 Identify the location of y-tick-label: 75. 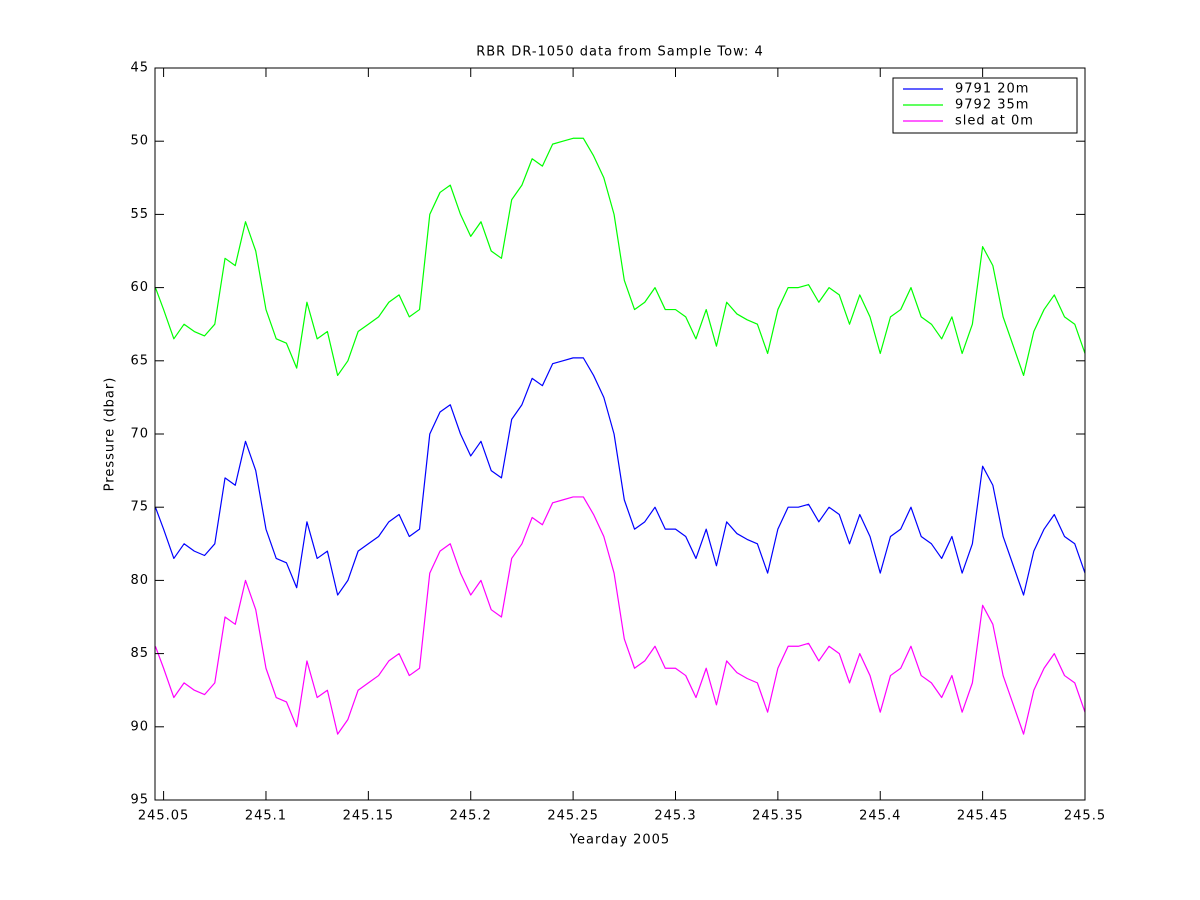
(139, 507).